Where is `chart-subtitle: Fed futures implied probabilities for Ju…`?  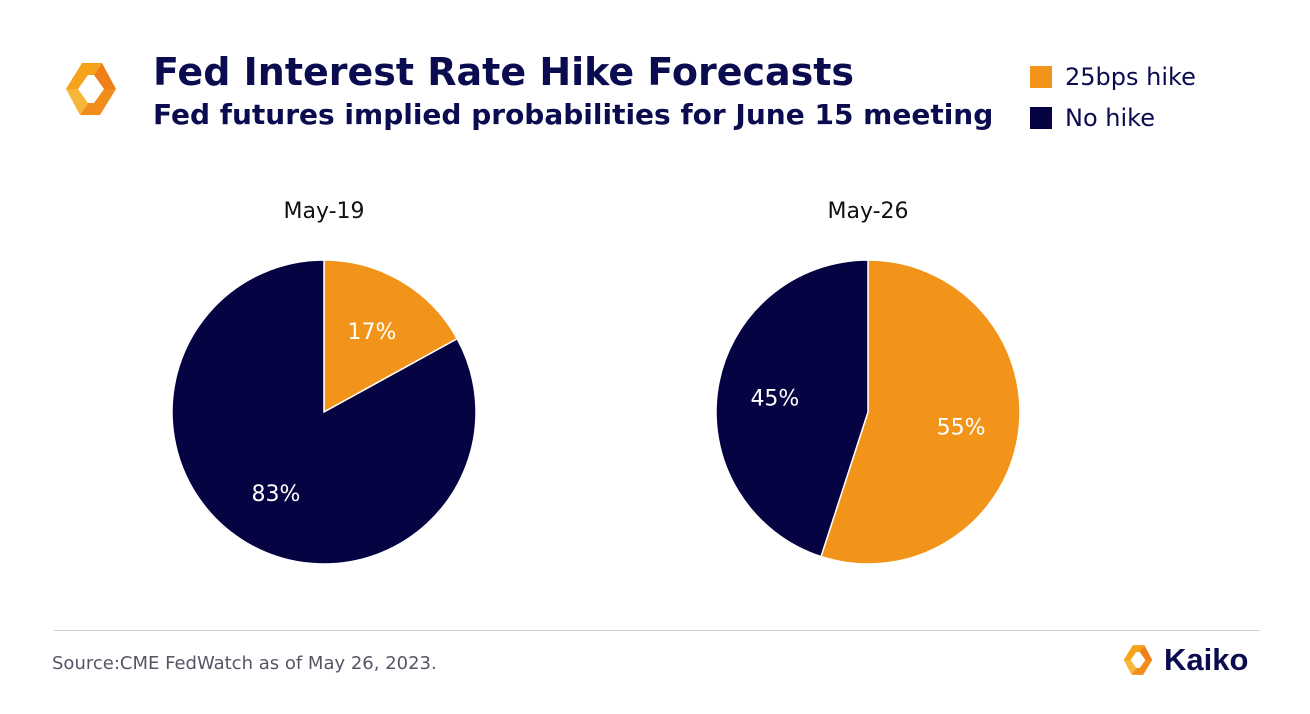
chart-subtitle: Fed futures implied probabilities for Ju… is located at coordinates (573, 114).